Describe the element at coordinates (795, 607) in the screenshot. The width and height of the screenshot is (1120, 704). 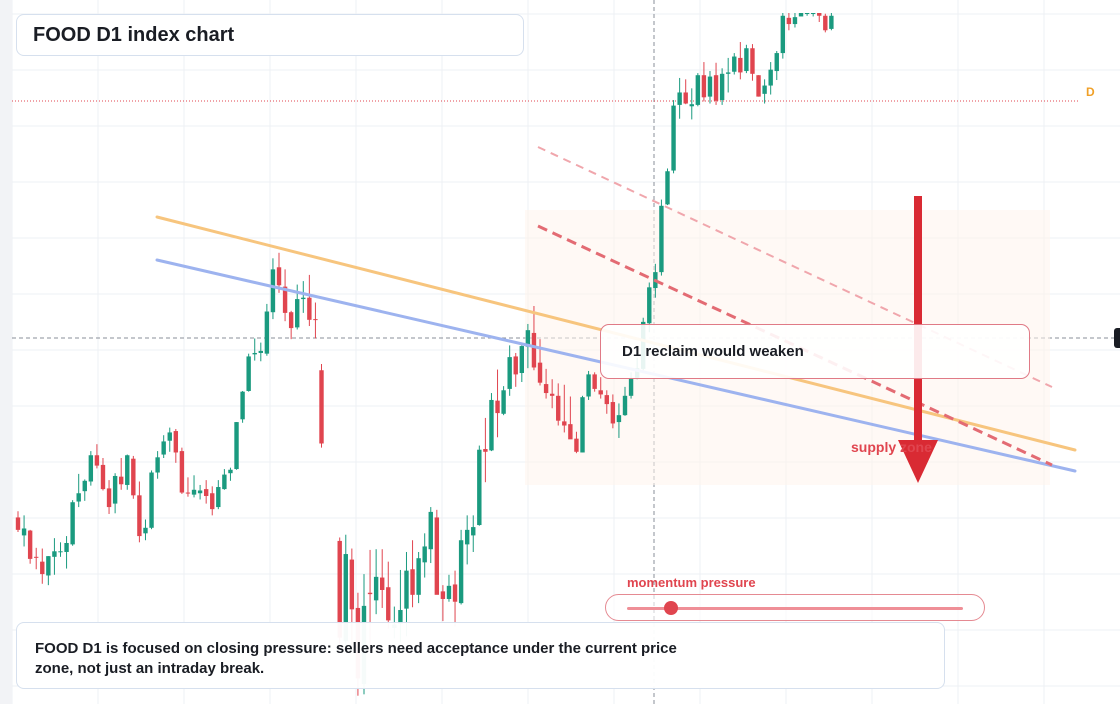
I see `momentum-slider` at that location.